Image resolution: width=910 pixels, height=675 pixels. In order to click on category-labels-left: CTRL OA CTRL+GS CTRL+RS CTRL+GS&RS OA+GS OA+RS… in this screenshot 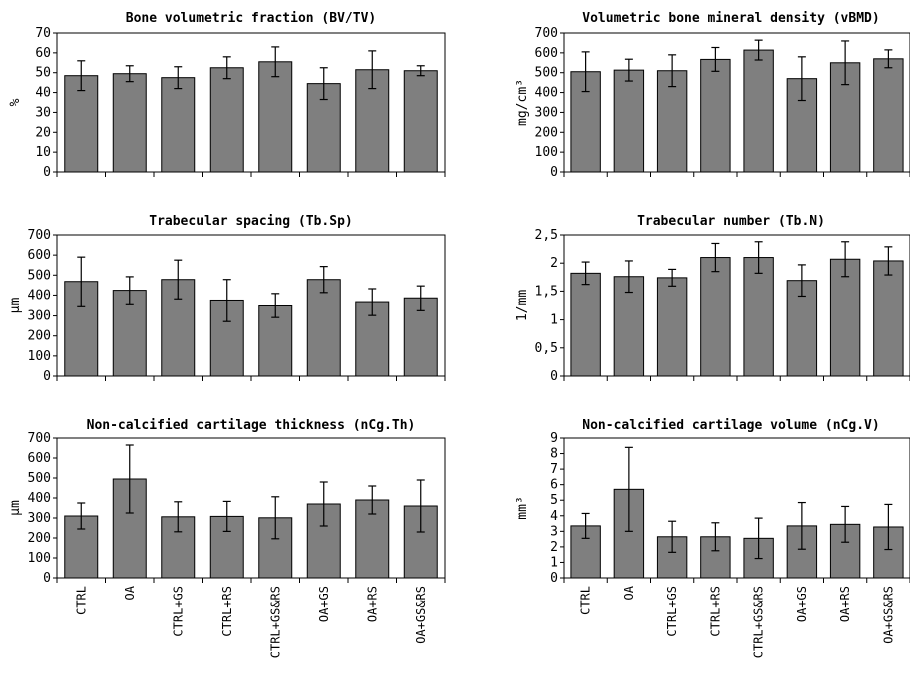, I will do `click(251, 621)`.